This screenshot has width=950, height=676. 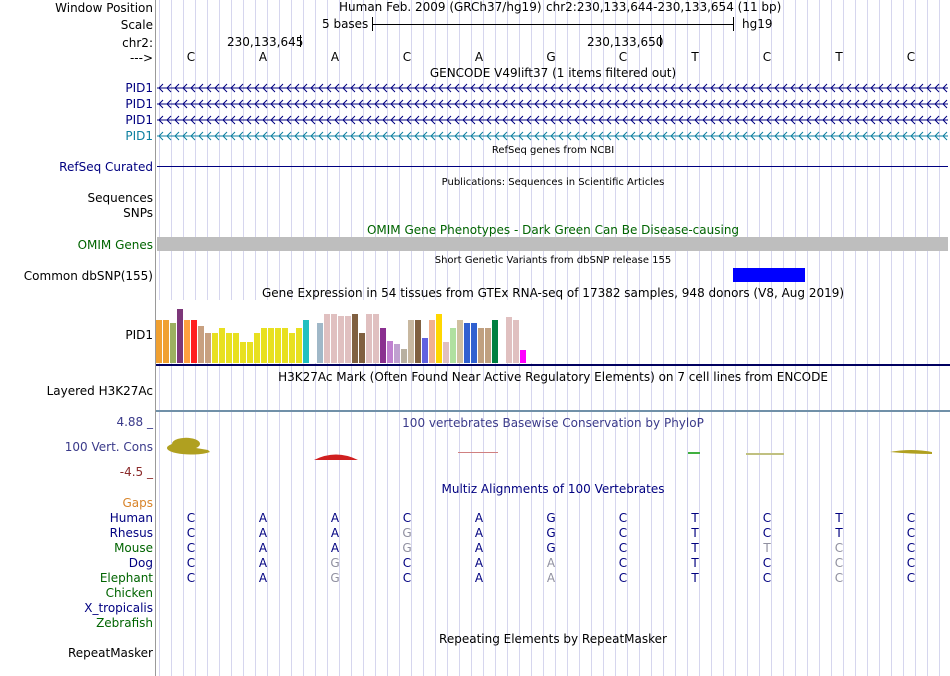 I want to click on publications-sequences-label: Sequences, so click(x=120, y=198).